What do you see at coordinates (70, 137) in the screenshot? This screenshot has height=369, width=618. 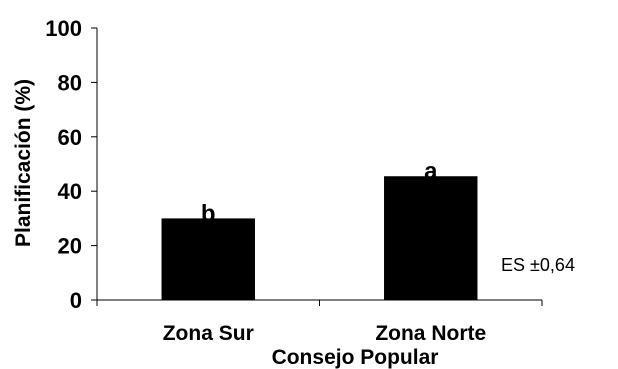 I see `y-tick-label: 60` at bounding box center [70, 137].